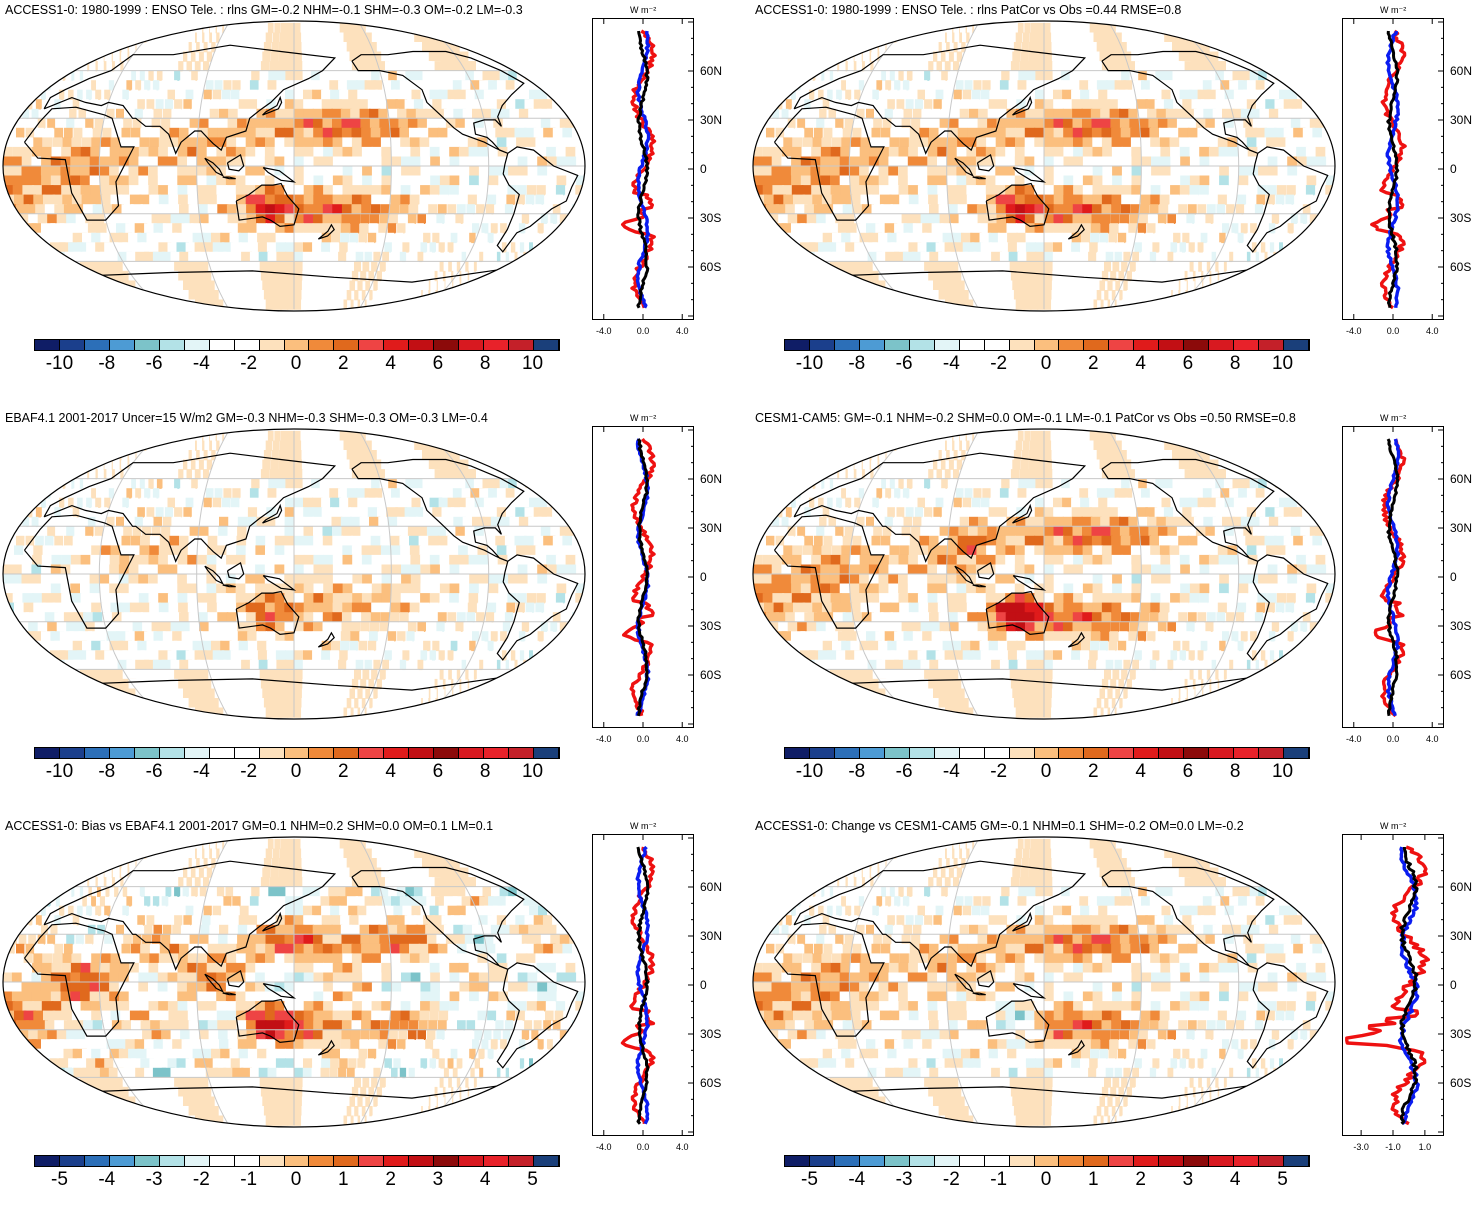  I want to click on latitude-label: 30S, so click(1460, 218).